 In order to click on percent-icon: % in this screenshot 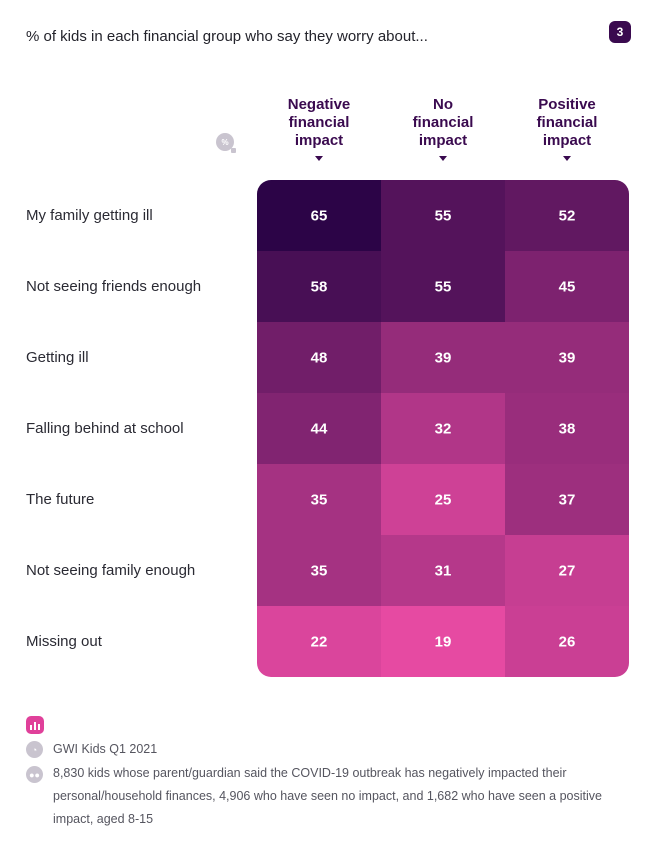, I will do `click(226, 143)`.